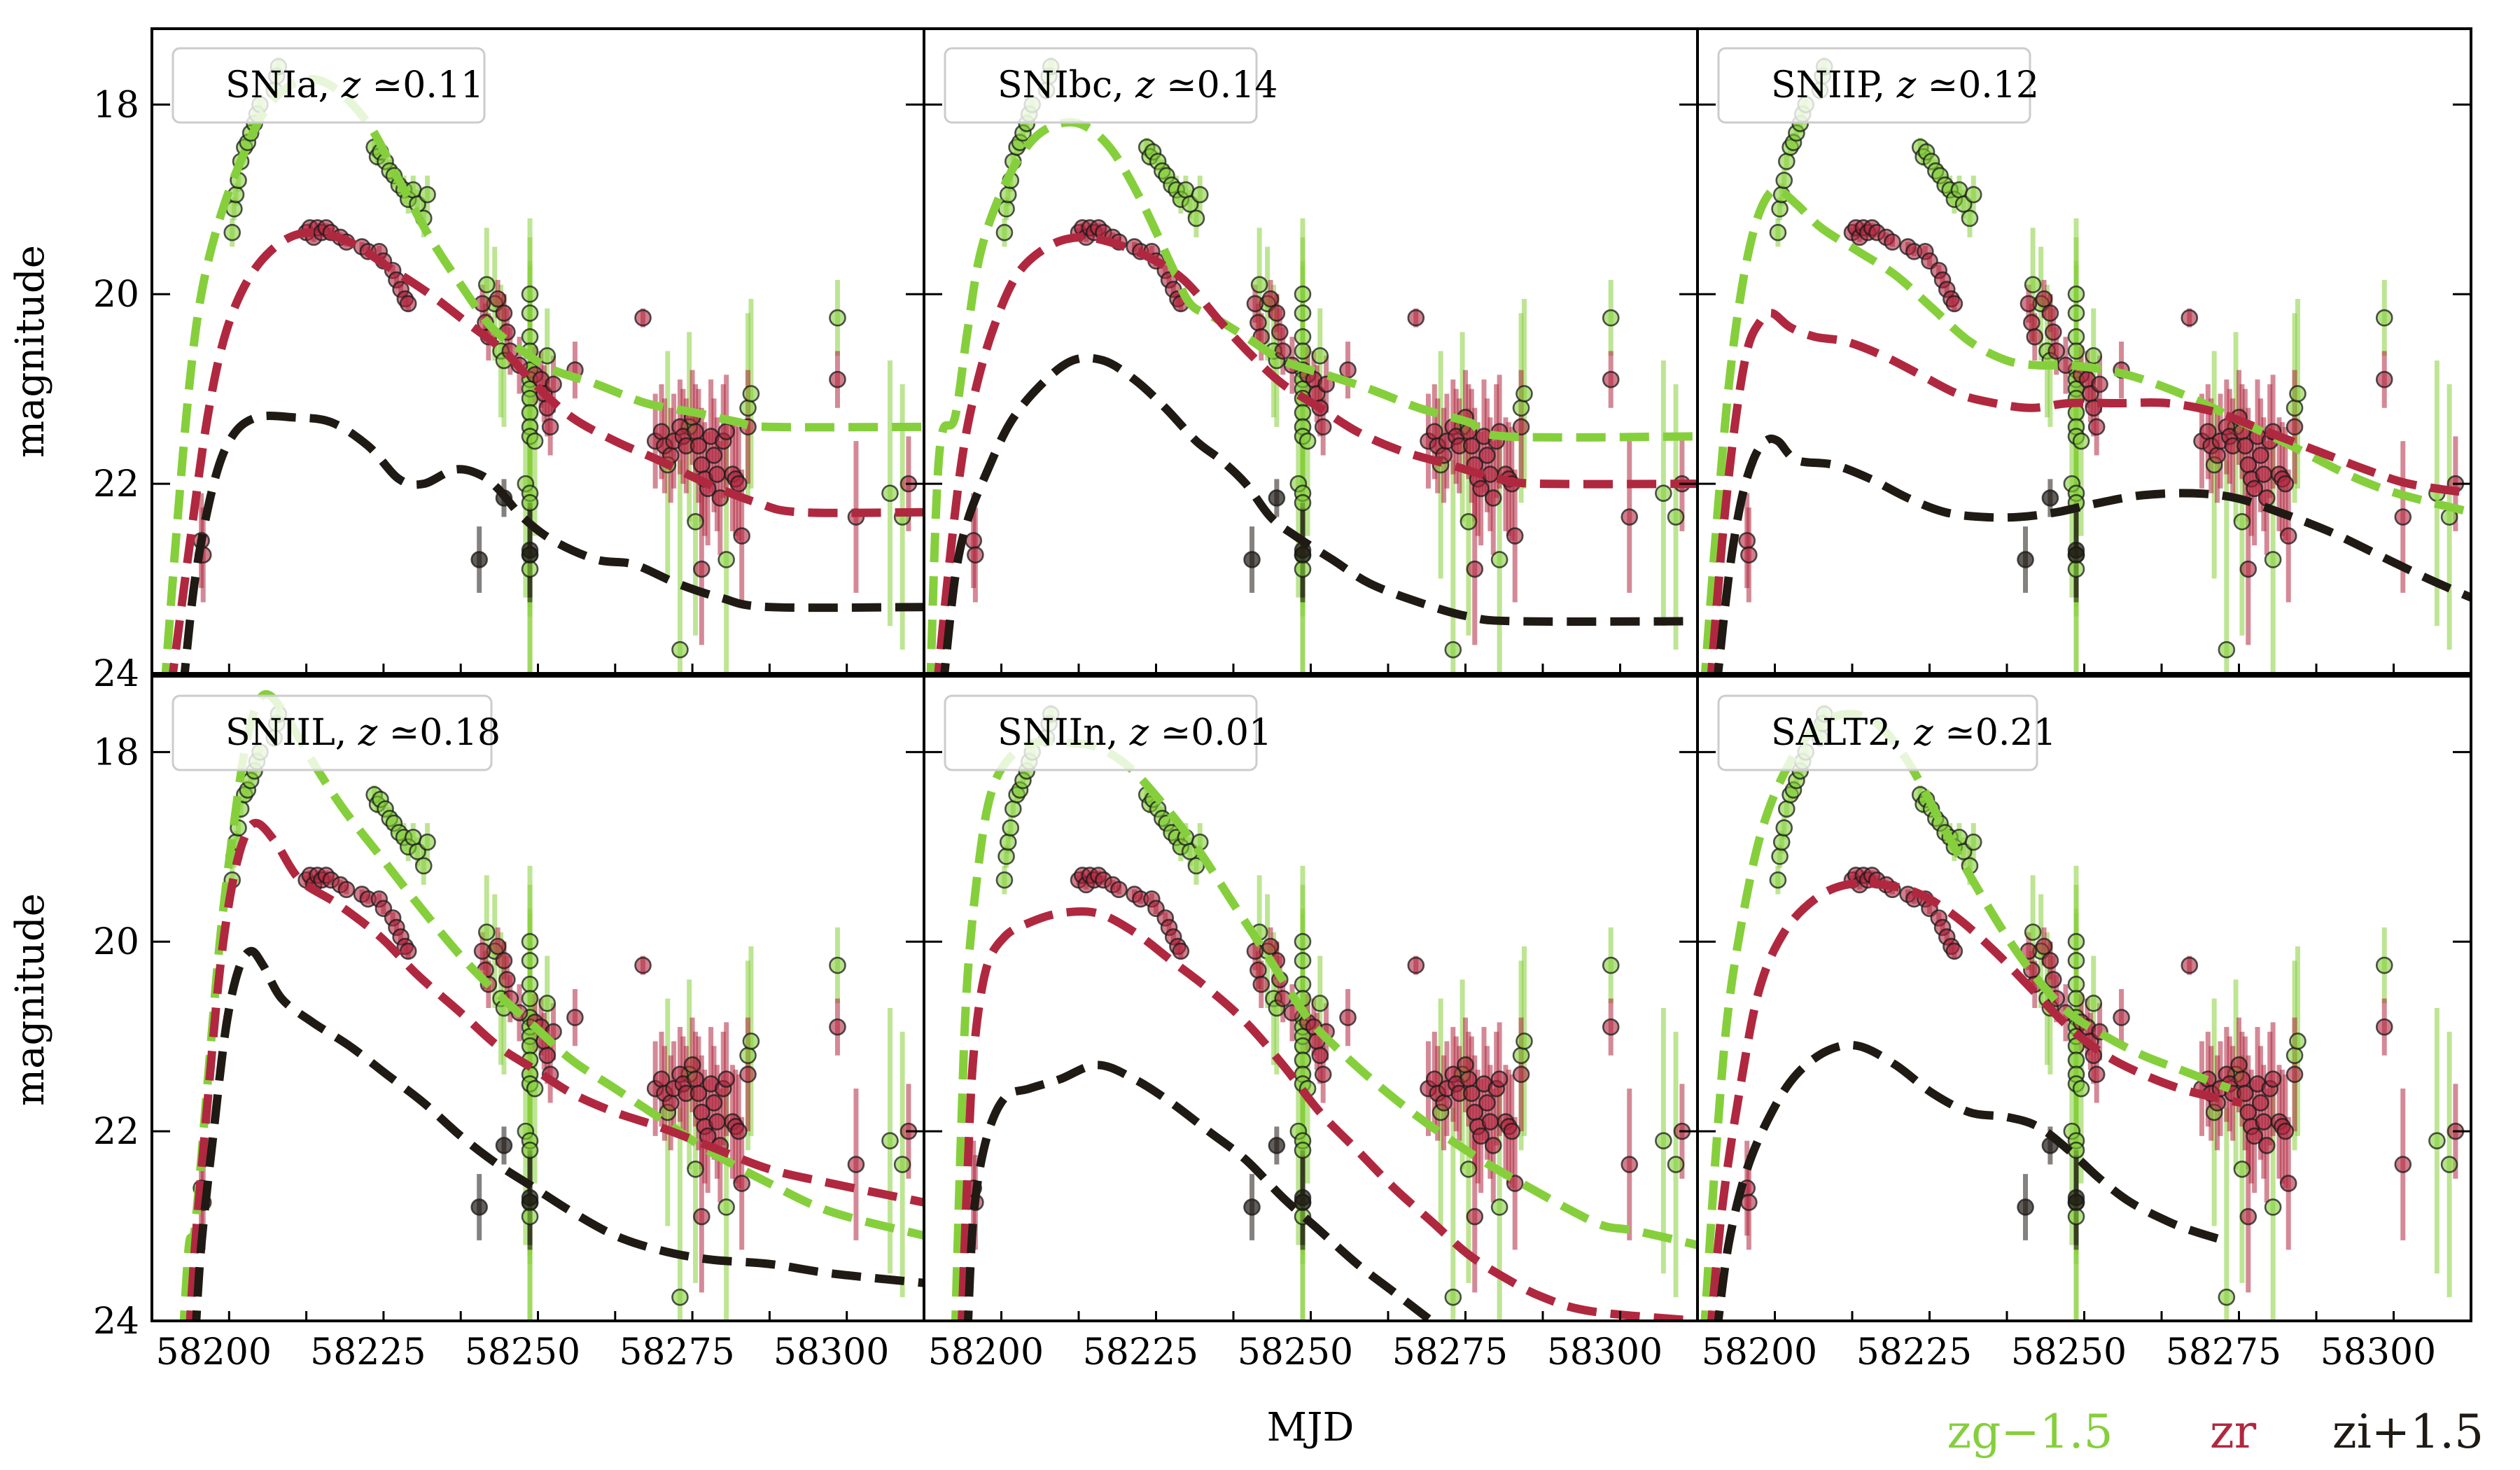  I want to click on x-tick-label: 58250, so click(1295, 1352).